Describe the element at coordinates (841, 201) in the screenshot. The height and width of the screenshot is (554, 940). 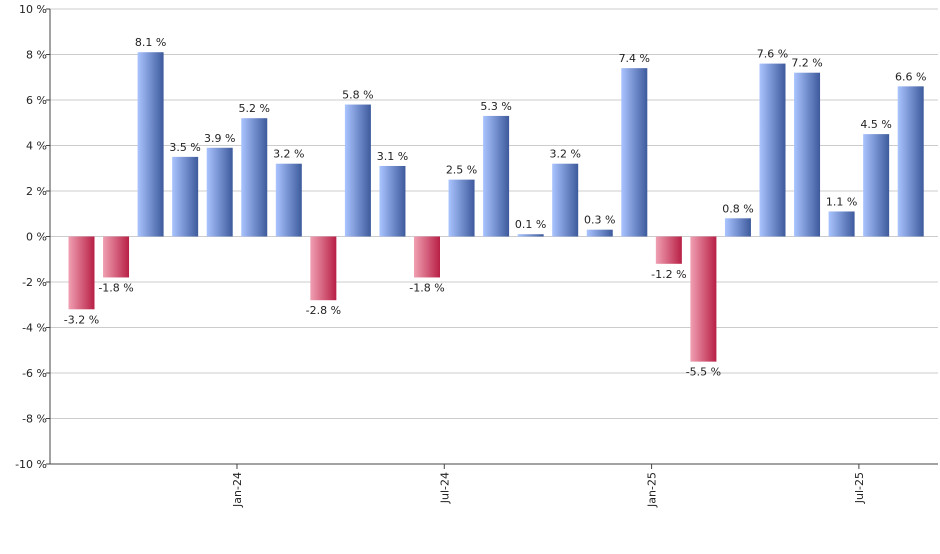
I see `data-label: 1.1 %` at that location.